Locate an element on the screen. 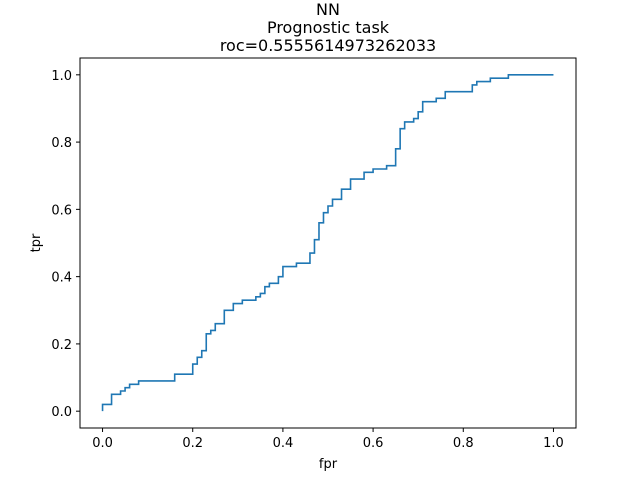 This screenshot has width=640, height=480. y-tick-label: 1.0 is located at coordinates (61, 76).